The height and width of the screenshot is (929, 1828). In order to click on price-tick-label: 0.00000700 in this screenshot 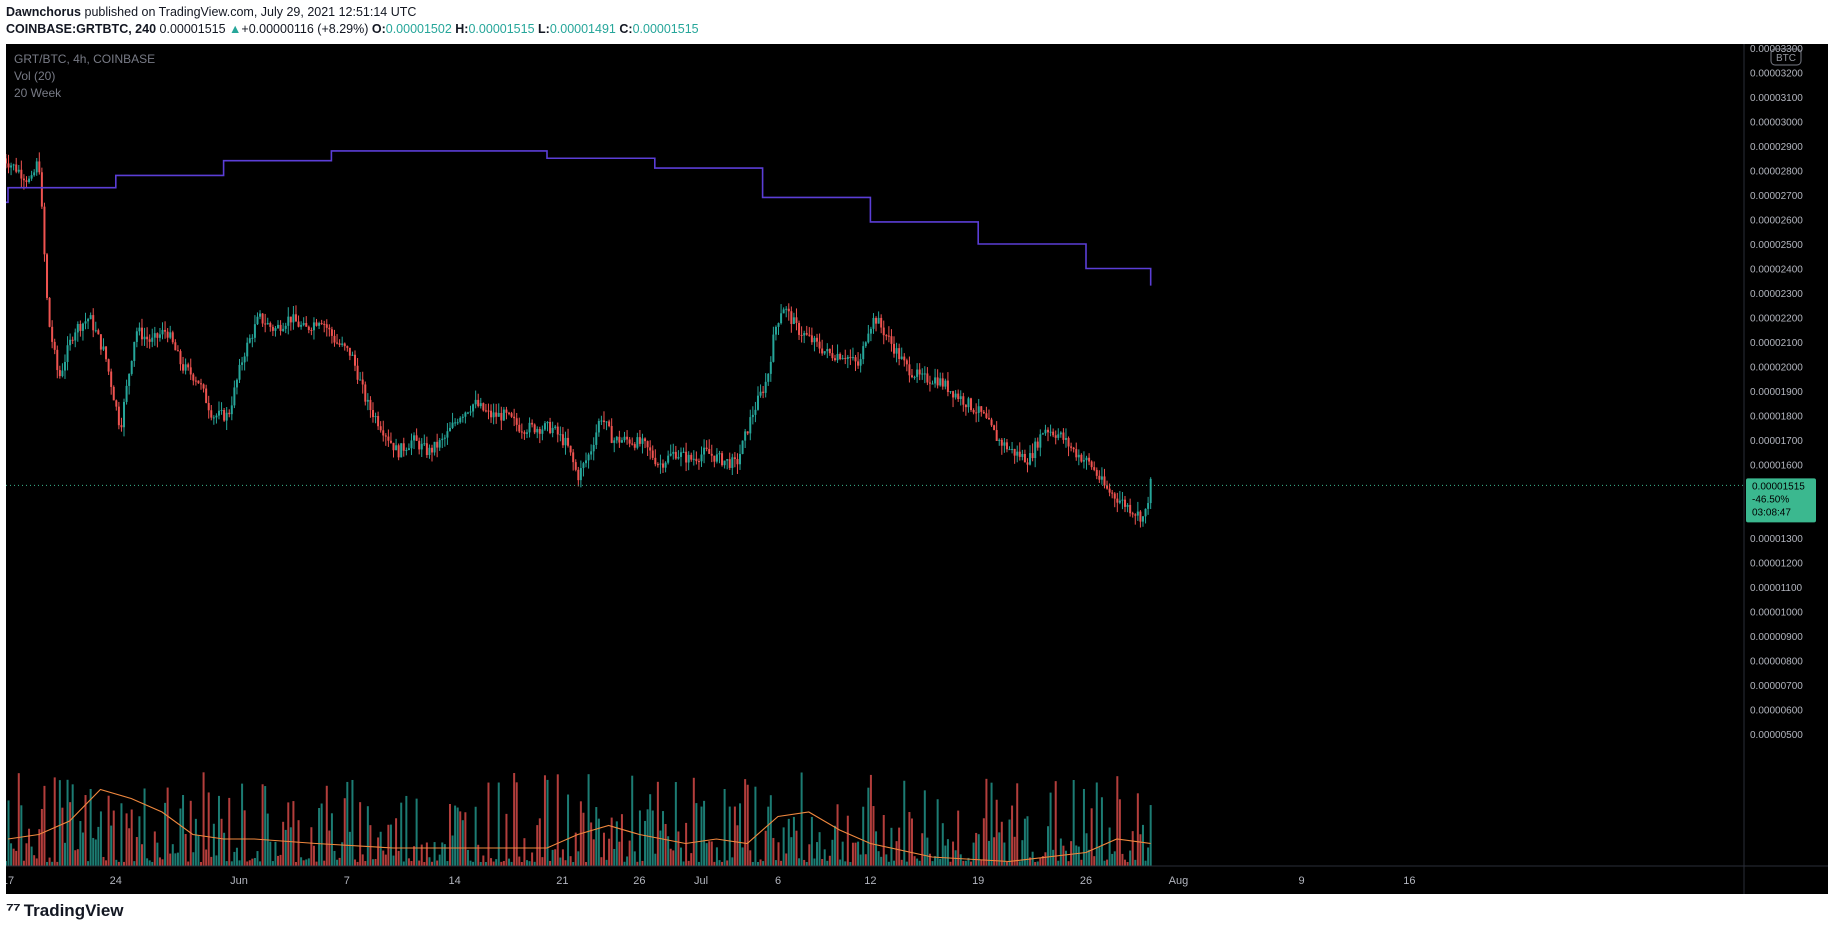, I will do `click(1776, 686)`.